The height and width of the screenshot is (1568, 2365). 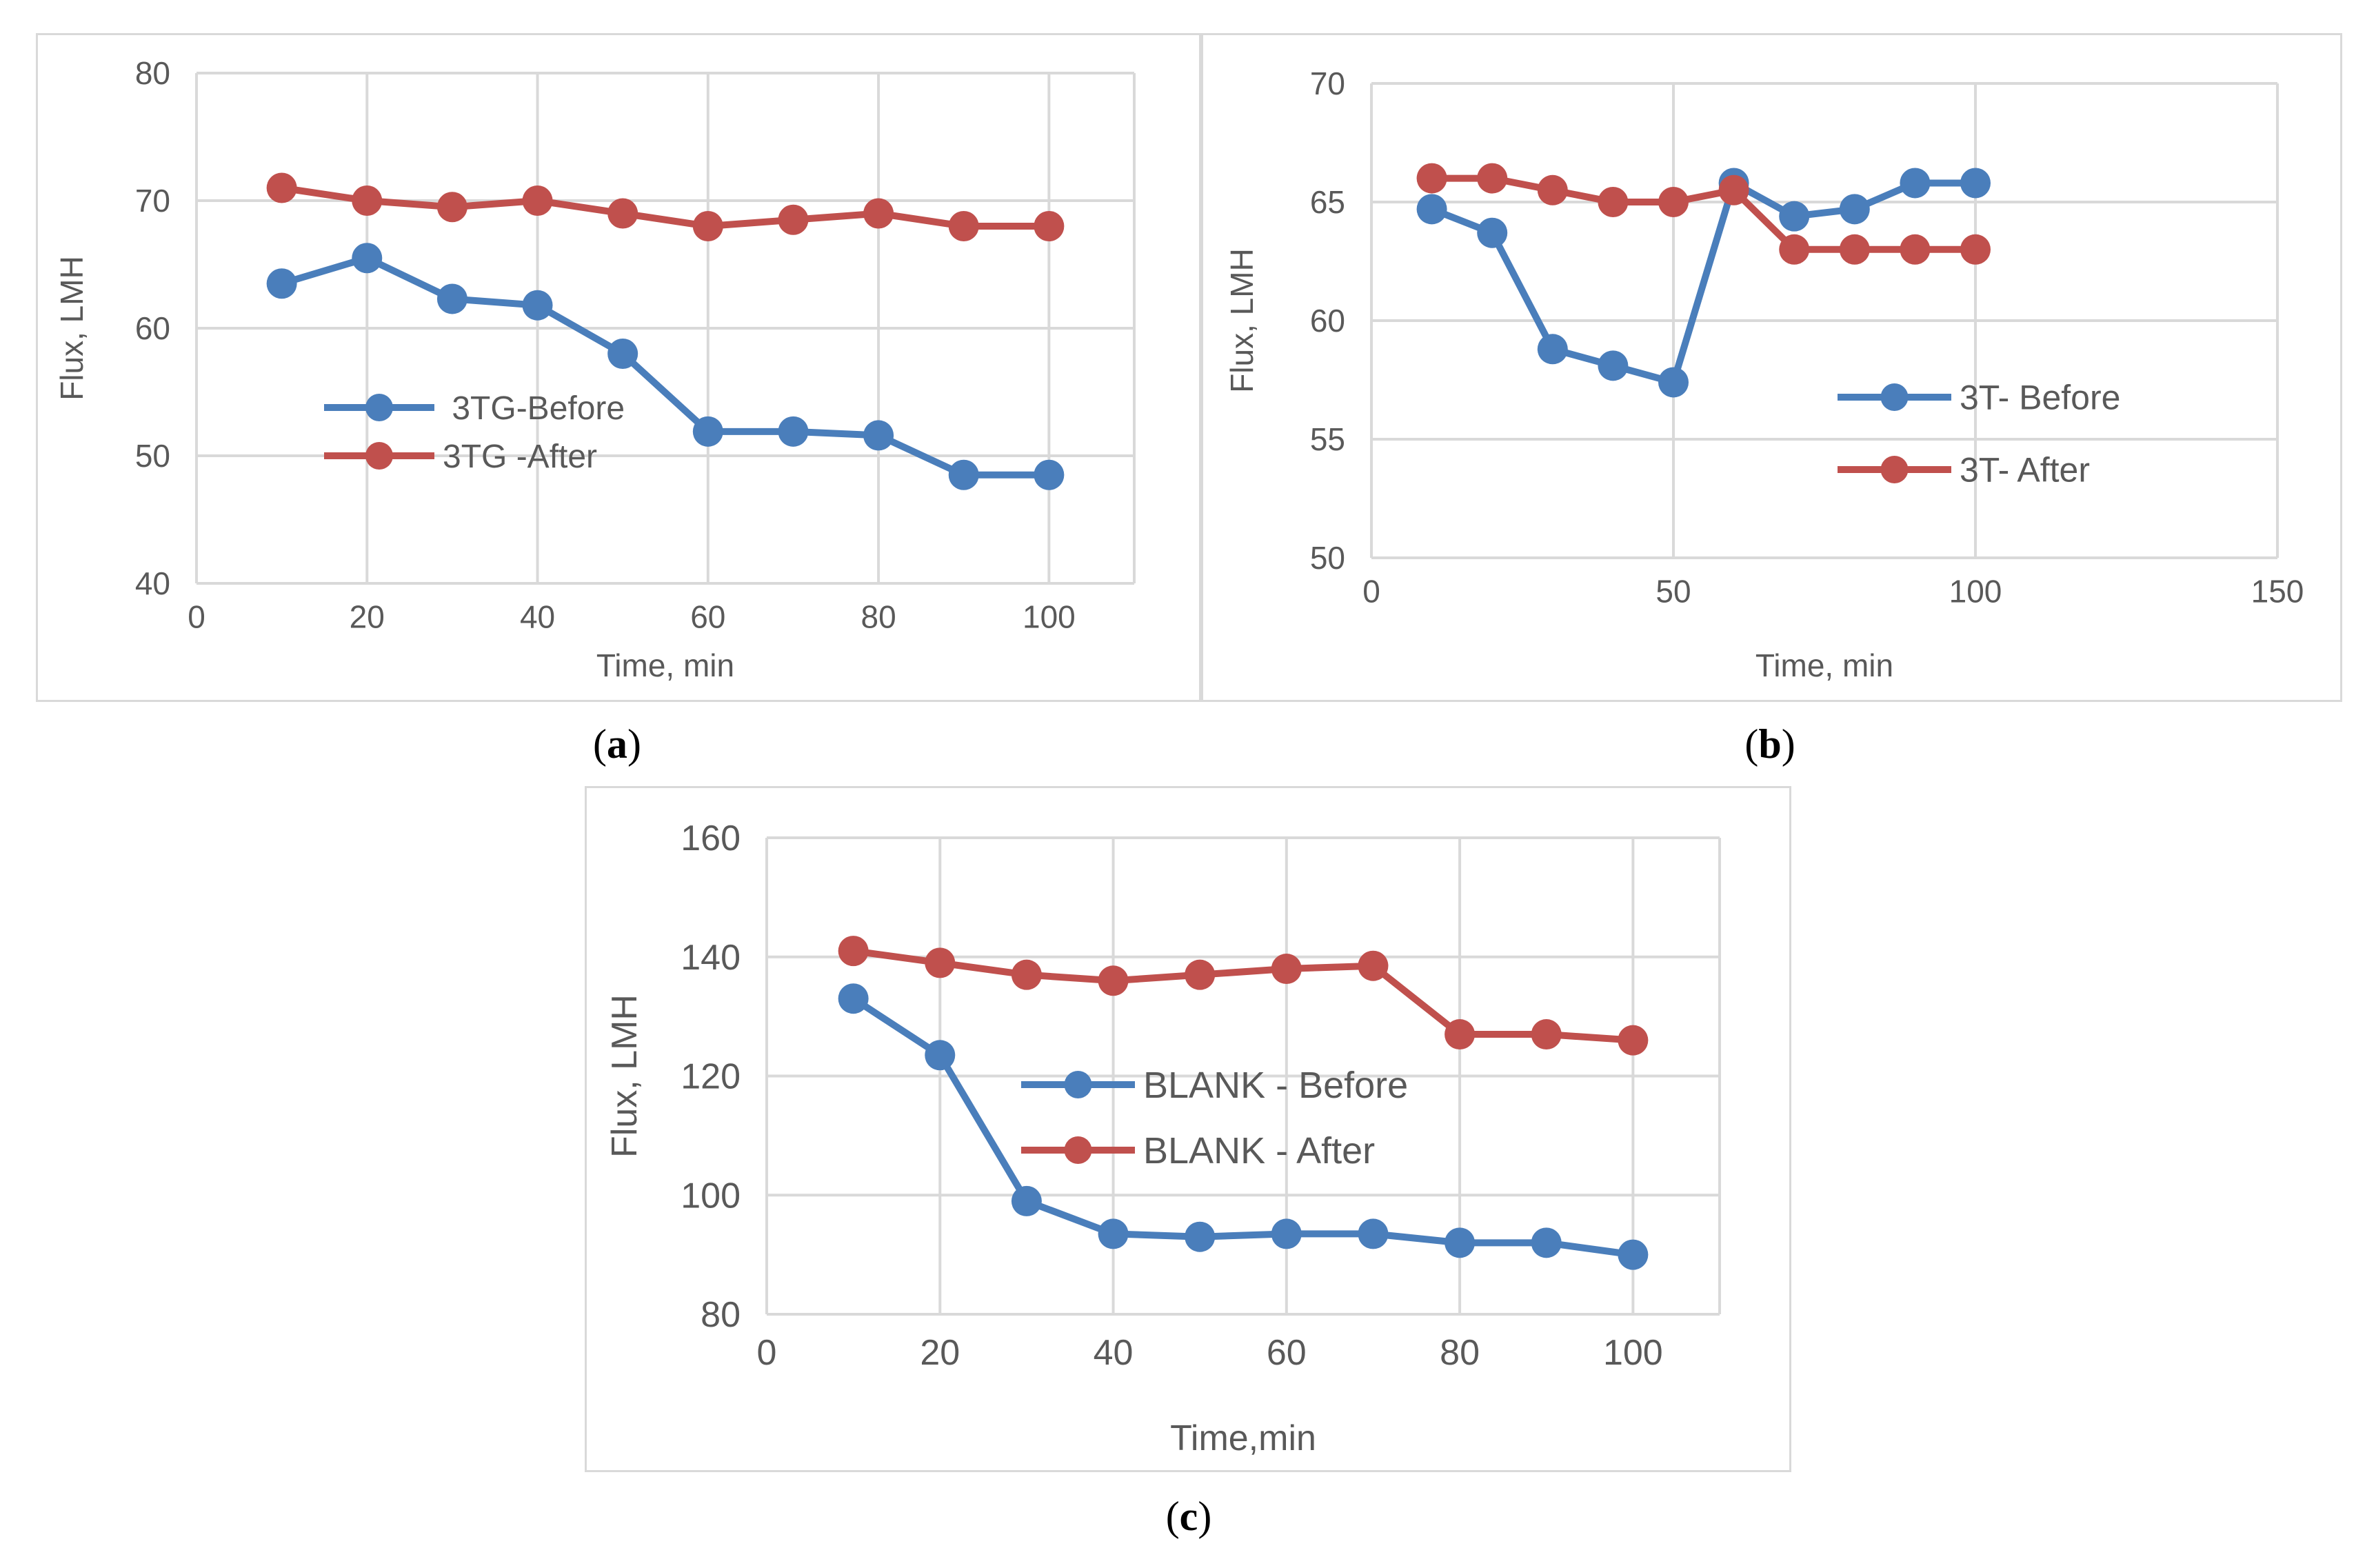 I want to click on chart-a-legend-label-1: 3TG -After, so click(x=520, y=457).